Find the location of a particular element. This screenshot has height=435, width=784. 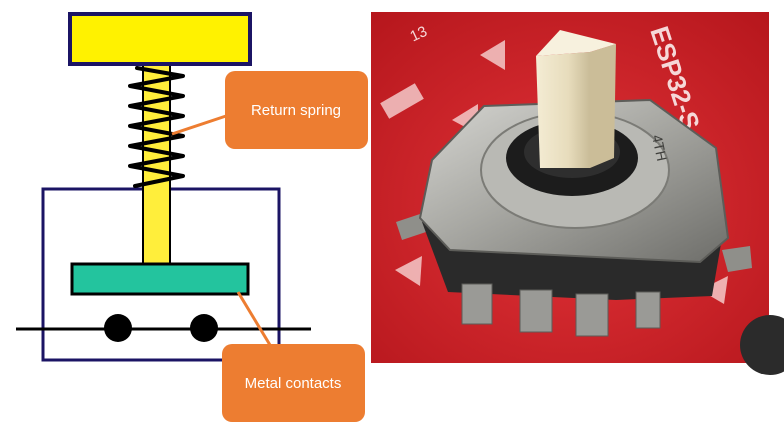

callout-label-metal-contacts: Metal contacts is located at coordinates (293, 383).